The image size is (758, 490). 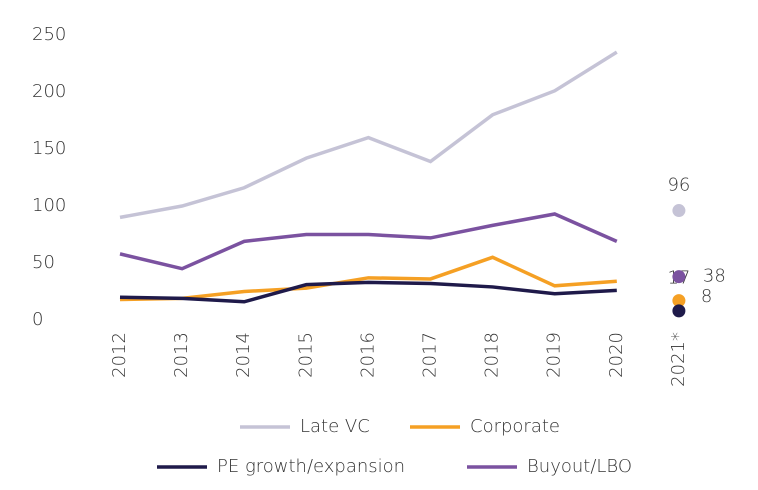 I want to click on value-label: 96, so click(x=678, y=185).